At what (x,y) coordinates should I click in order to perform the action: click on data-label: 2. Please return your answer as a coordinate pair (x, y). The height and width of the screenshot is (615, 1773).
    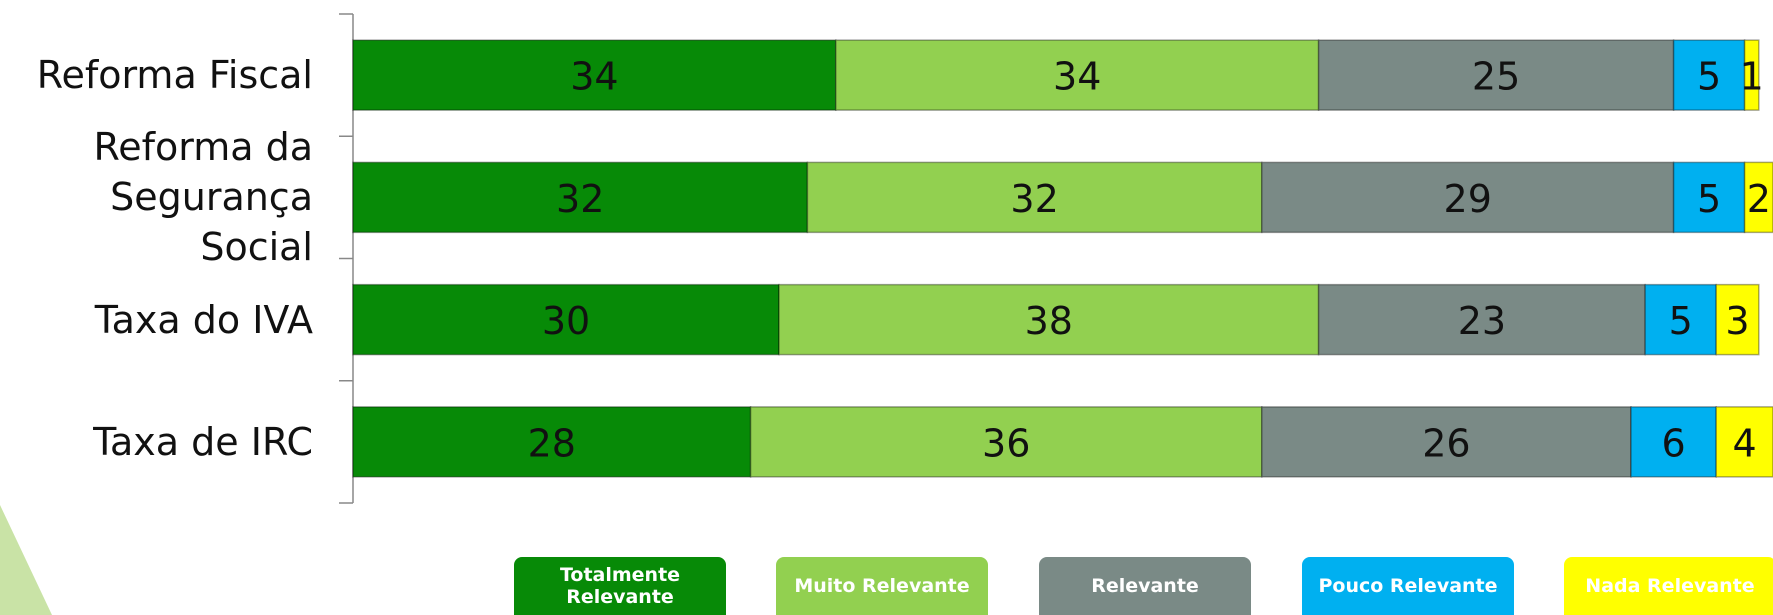
    Looking at the image, I should click on (1759, 199).